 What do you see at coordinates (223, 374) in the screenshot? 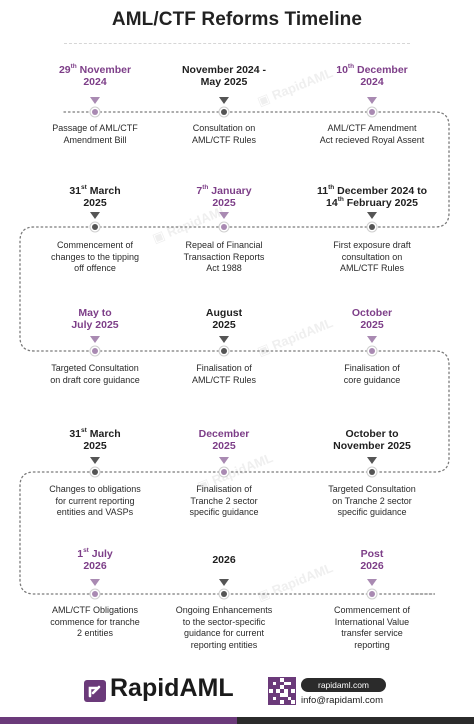
I see `event-description: Finalisation of AML/CTF Rules` at bounding box center [223, 374].